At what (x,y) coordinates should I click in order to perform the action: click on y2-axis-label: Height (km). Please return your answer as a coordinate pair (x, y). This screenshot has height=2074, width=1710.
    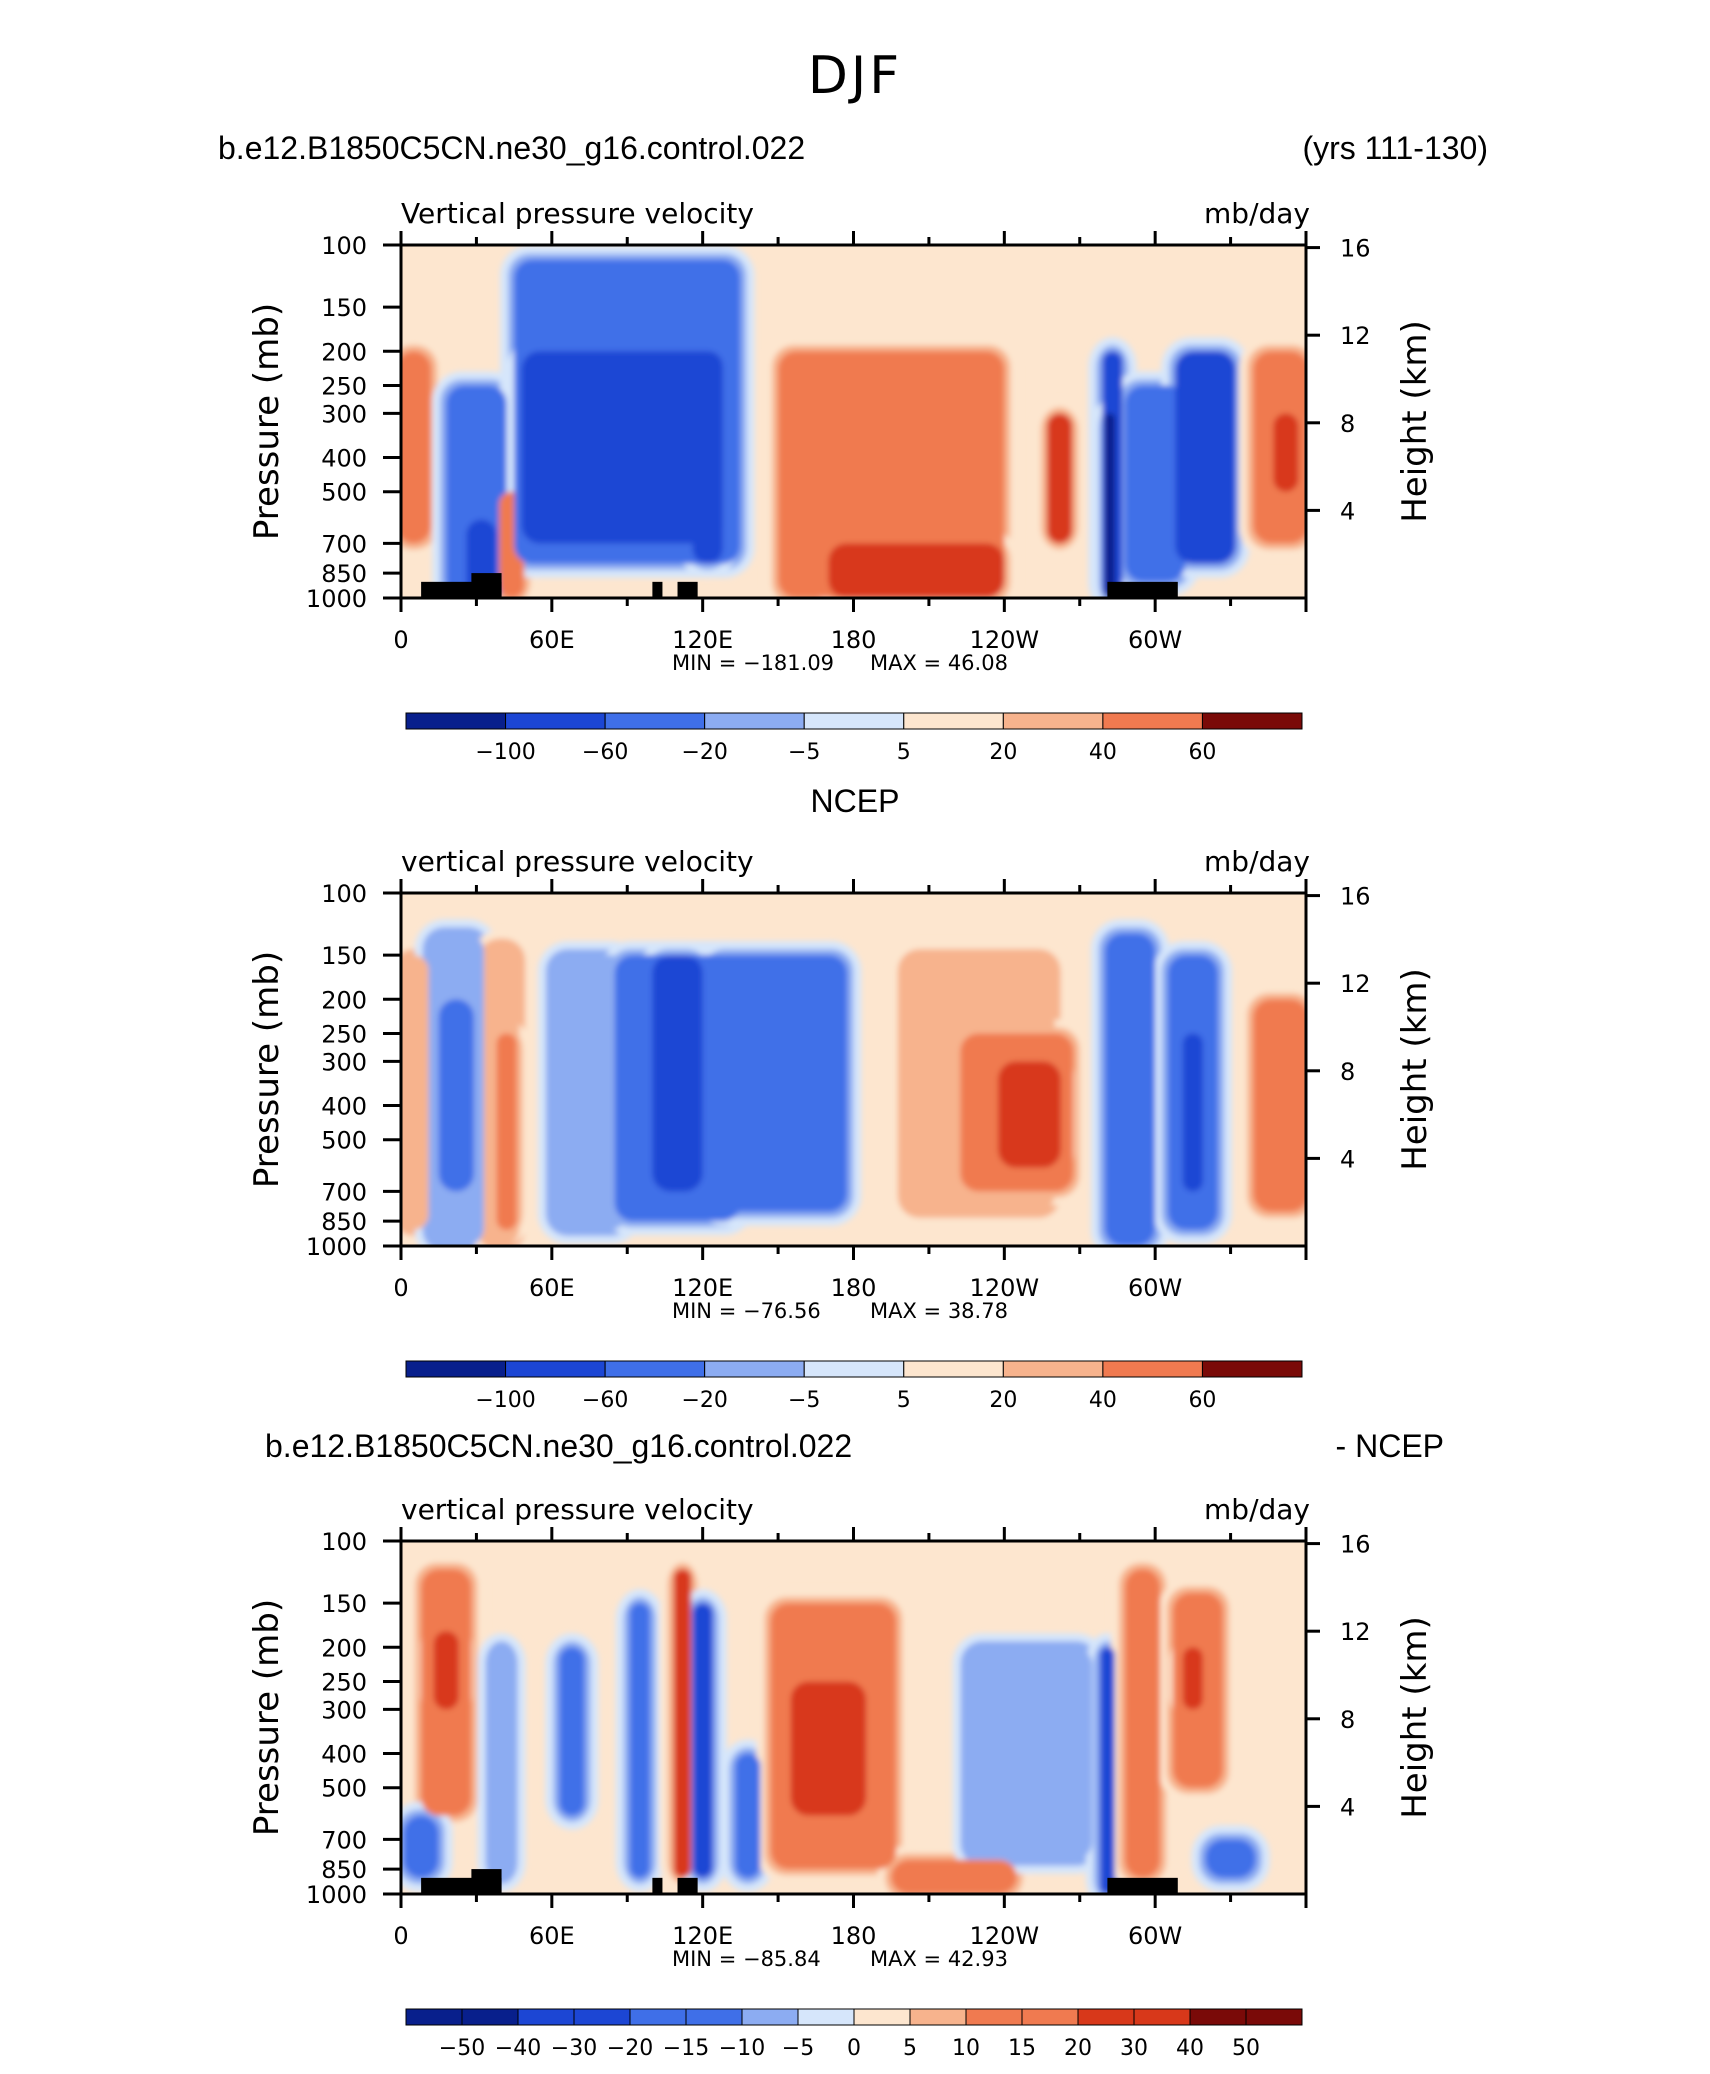
    Looking at the image, I should click on (1415, 1069).